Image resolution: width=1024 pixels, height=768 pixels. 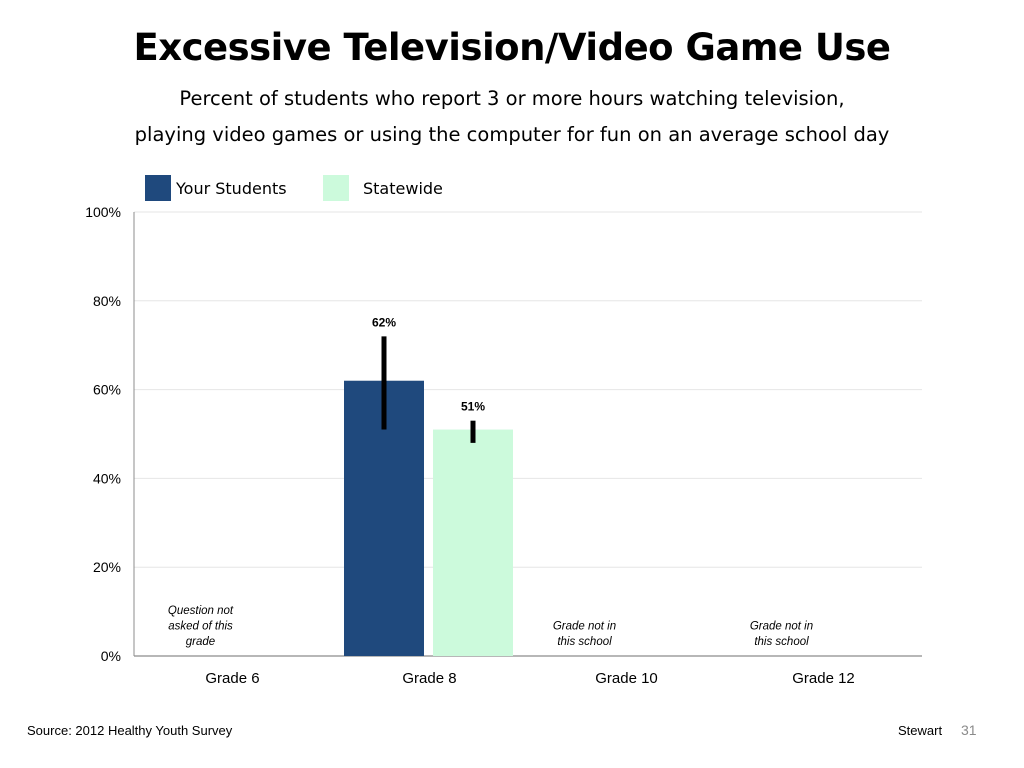 What do you see at coordinates (473, 542) in the screenshot?
I see `bar` at bounding box center [473, 542].